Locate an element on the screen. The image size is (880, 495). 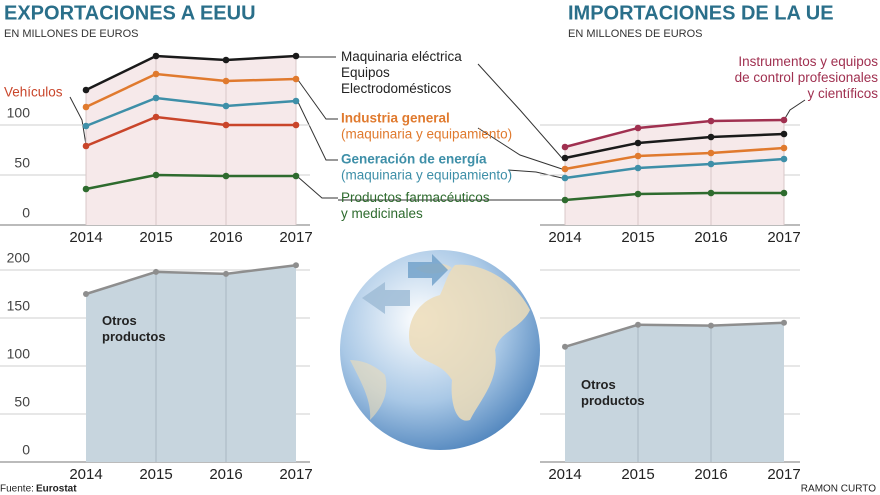
source-label: Fuente: is located at coordinates (17, 489).